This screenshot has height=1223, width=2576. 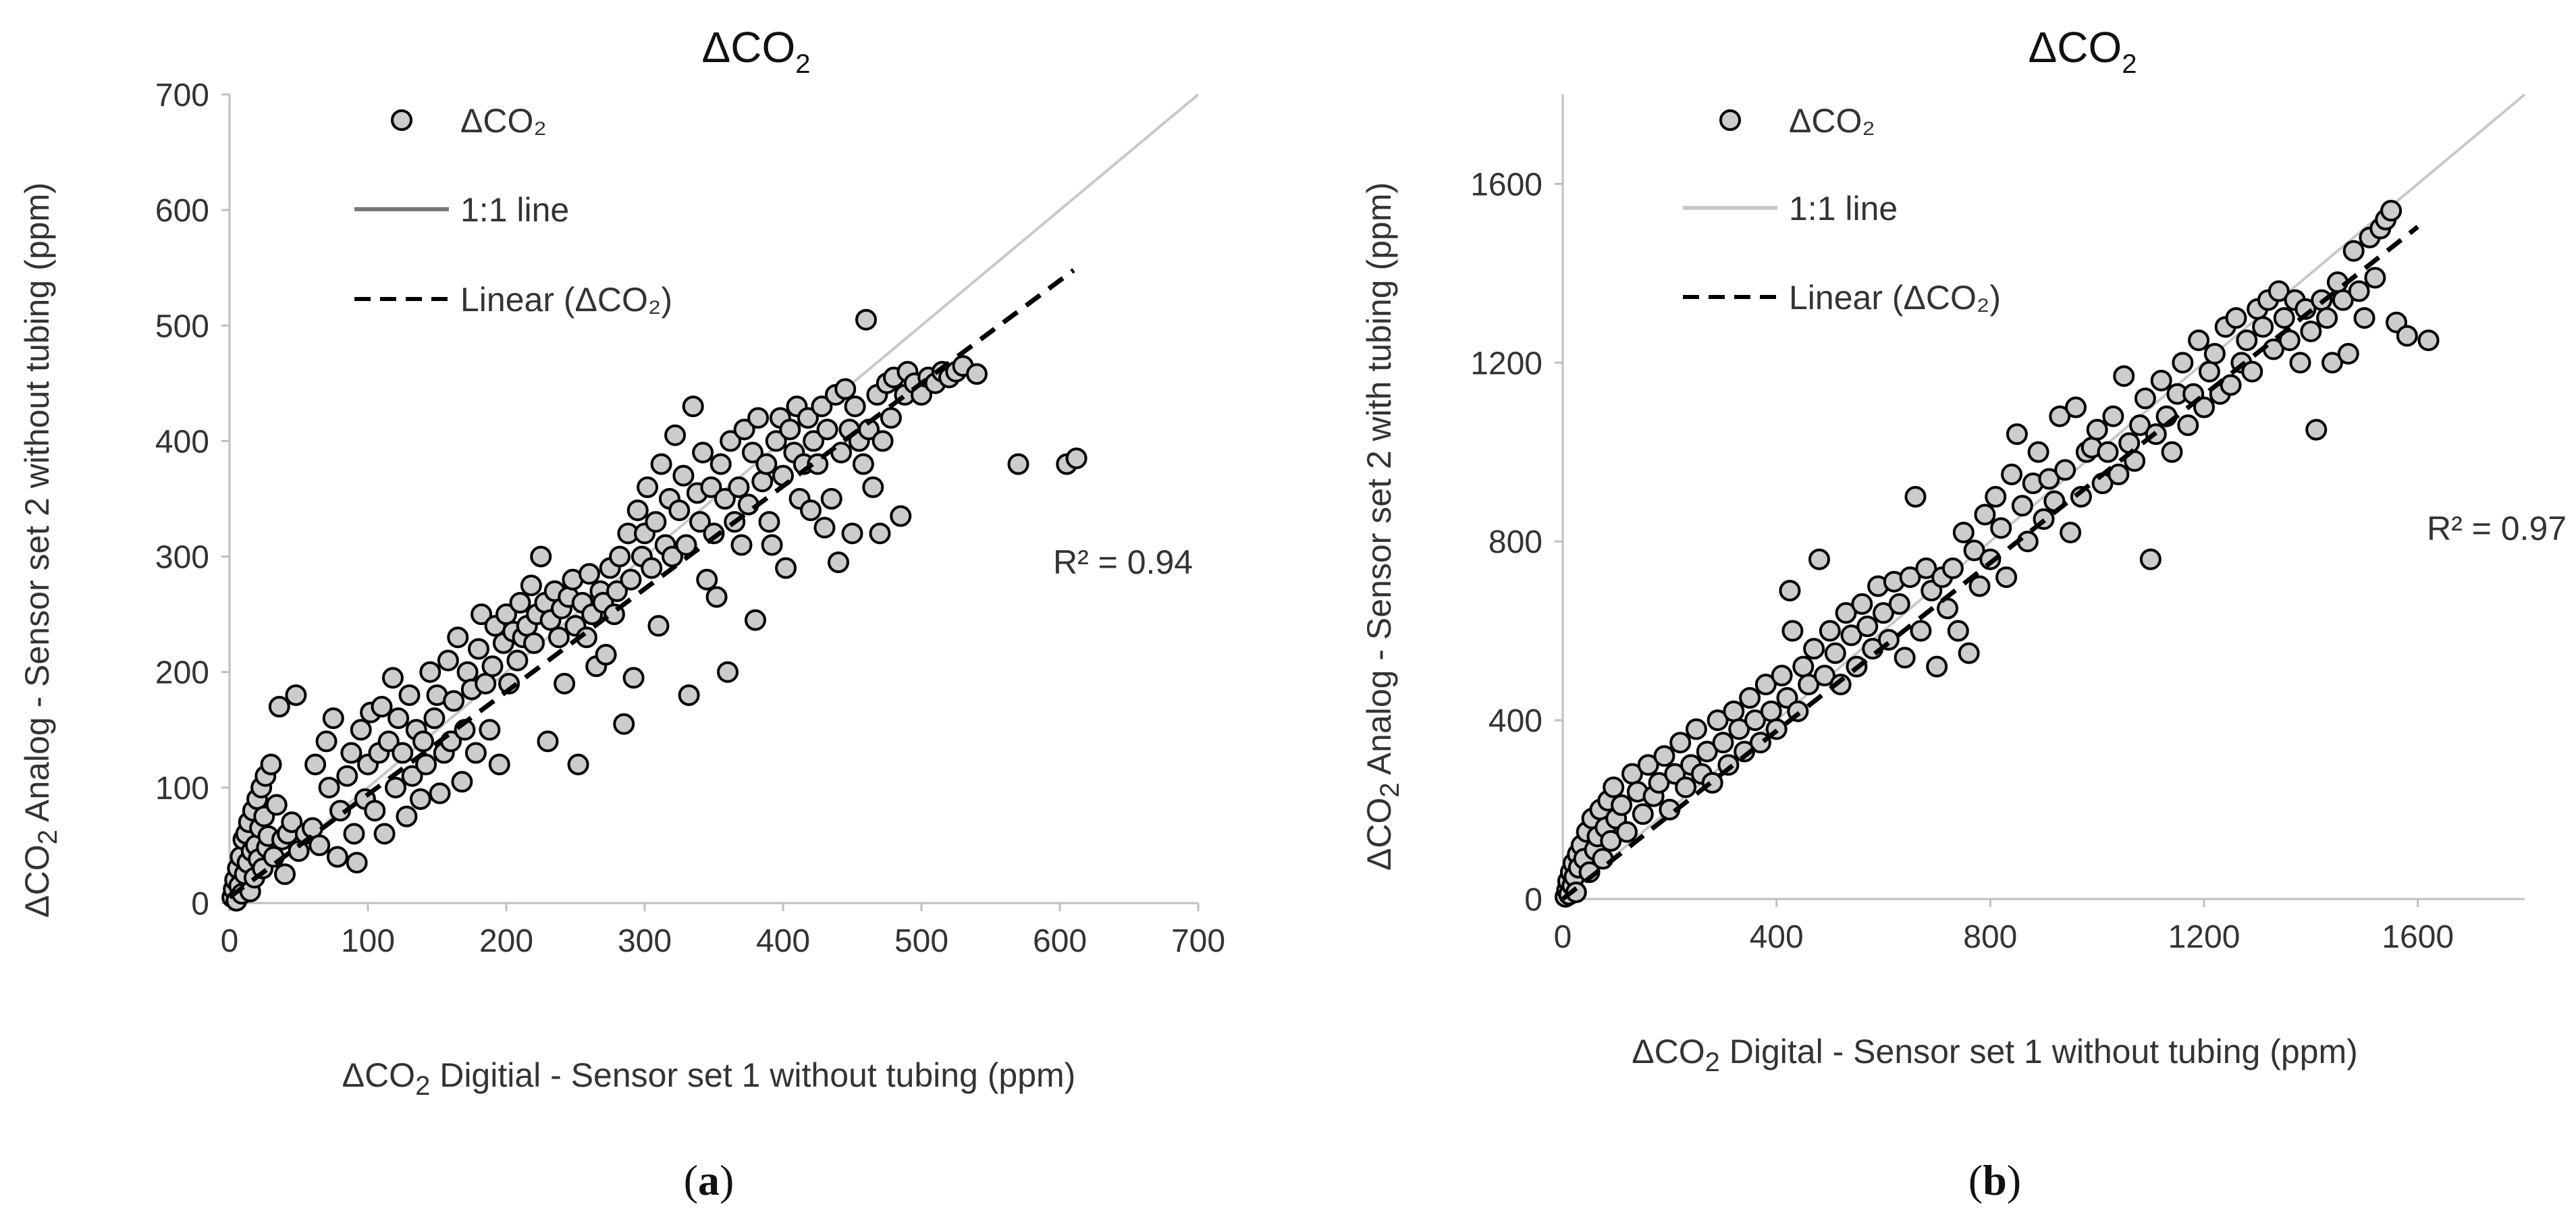 What do you see at coordinates (2083, 51) in the screenshot?
I see `chart-title-b: ΔCO2` at bounding box center [2083, 51].